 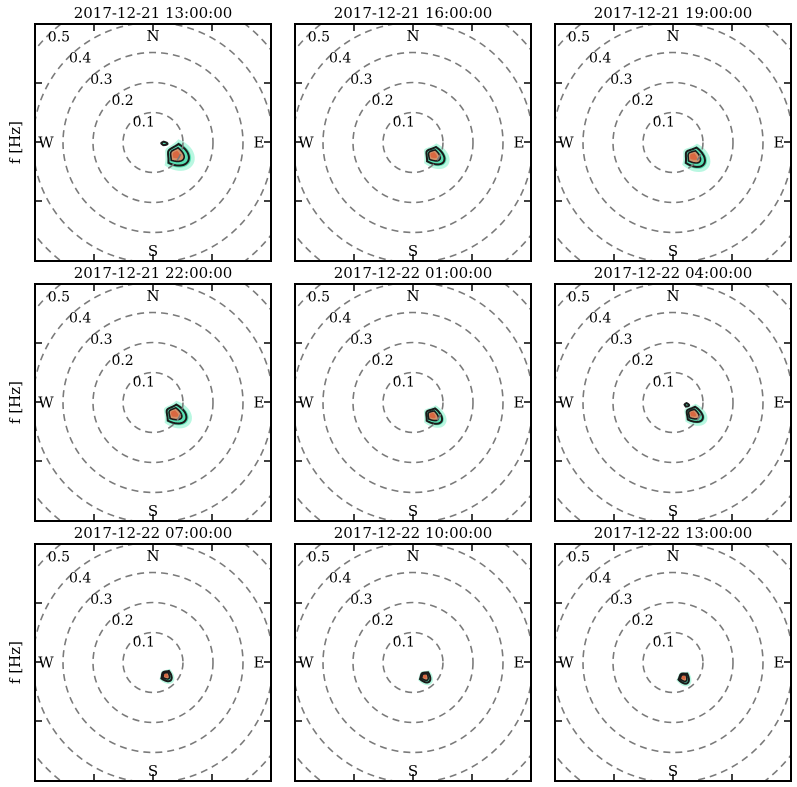 I want to click on panel: 2017-12-22 04:00:00 0.10.2 0.3 0.4 0.5 N S W E, so click(x=673, y=393).